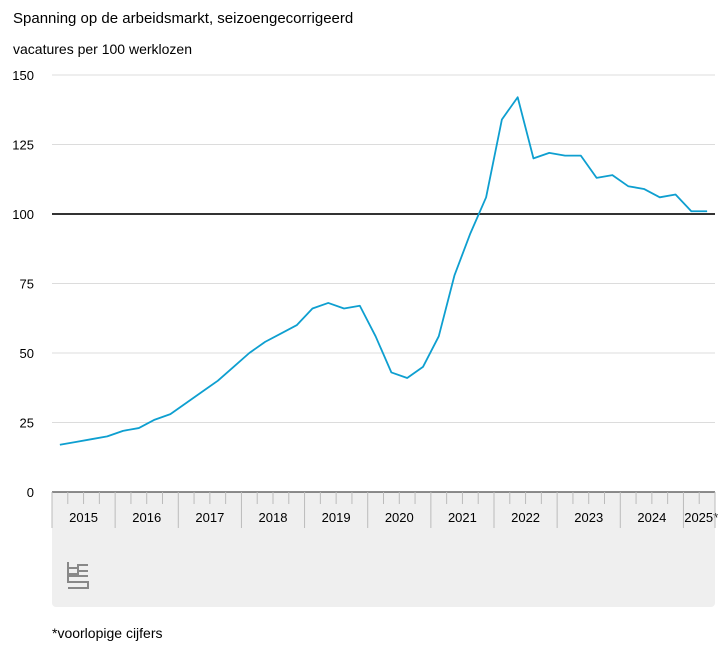 This screenshot has height=667, width=728. What do you see at coordinates (399, 517) in the screenshot?
I see `x-tick-label: 2020` at bounding box center [399, 517].